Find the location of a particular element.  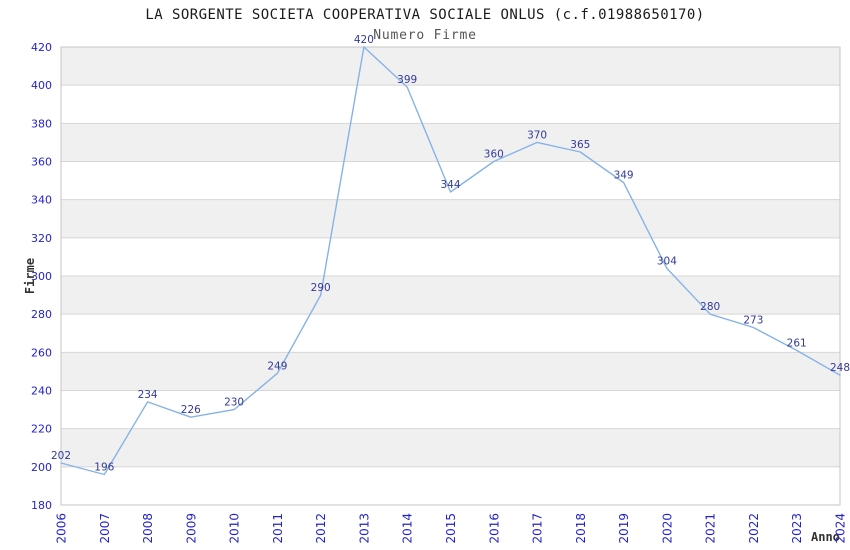

x-tick-label: 2010 is located at coordinates (235, 528).